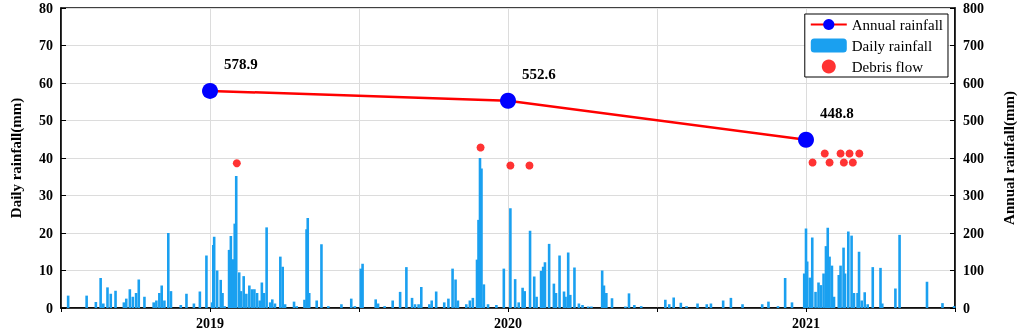 The height and width of the screenshot is (335, 1024). I want to click on y-tick-label: 80, so click(46, 8).